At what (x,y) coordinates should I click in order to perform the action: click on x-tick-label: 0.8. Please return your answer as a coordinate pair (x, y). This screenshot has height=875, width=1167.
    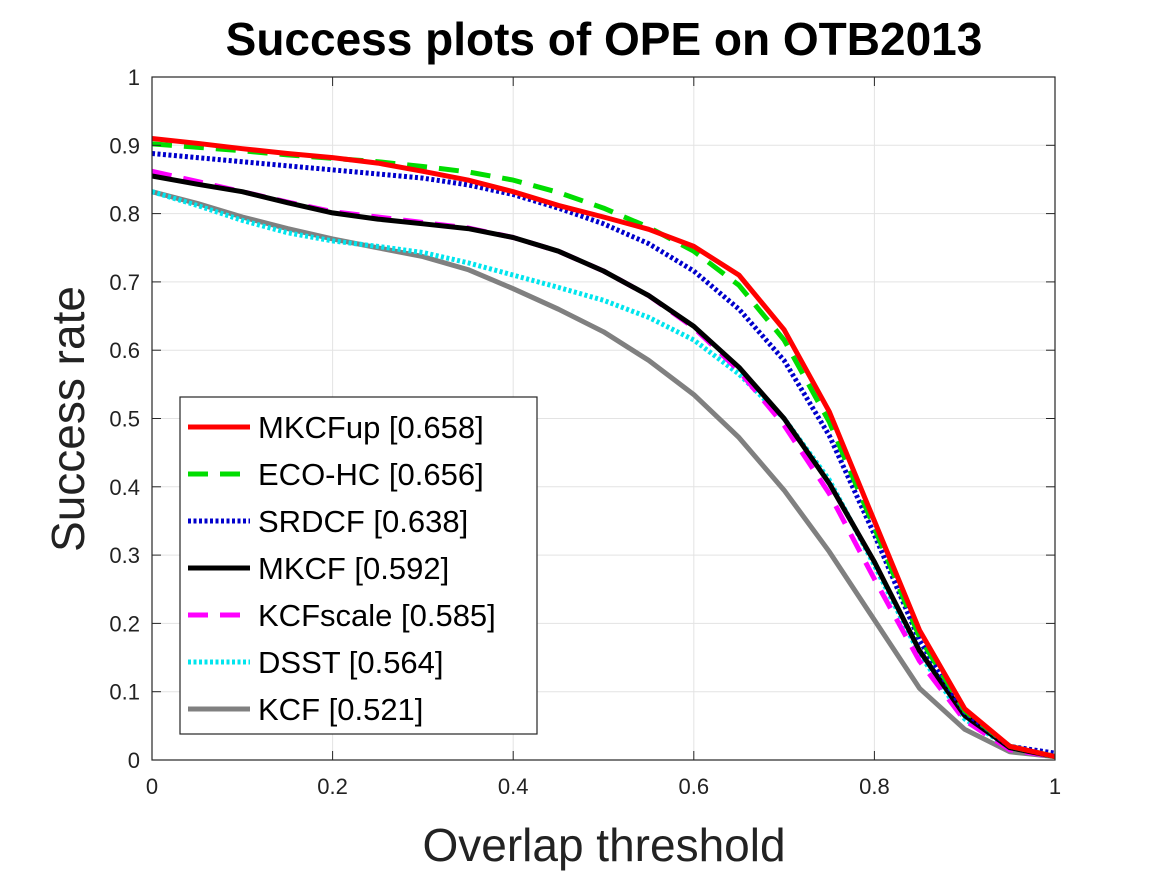
    Looking at the image, I should click on (874, 786).